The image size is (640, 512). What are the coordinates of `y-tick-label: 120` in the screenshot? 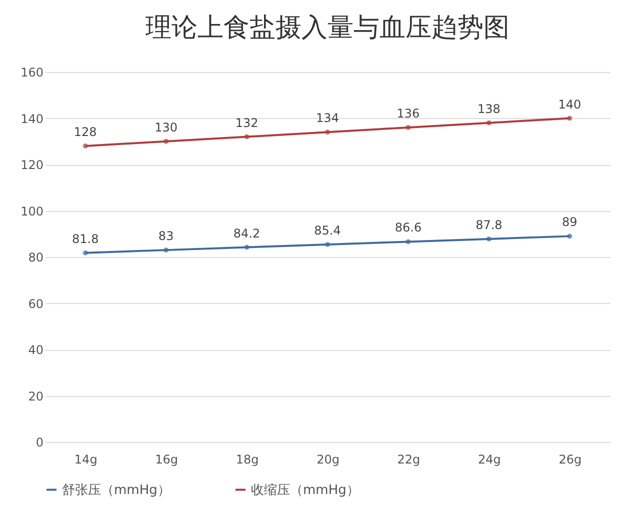 It's located at (32, 165).